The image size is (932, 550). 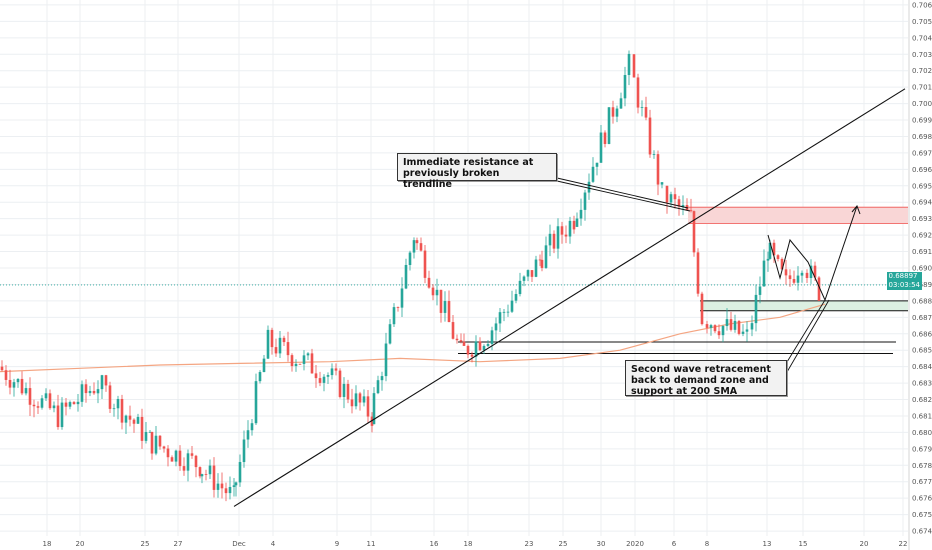 I want to click on x-tick-label: 22, so click(x=903, y=544).